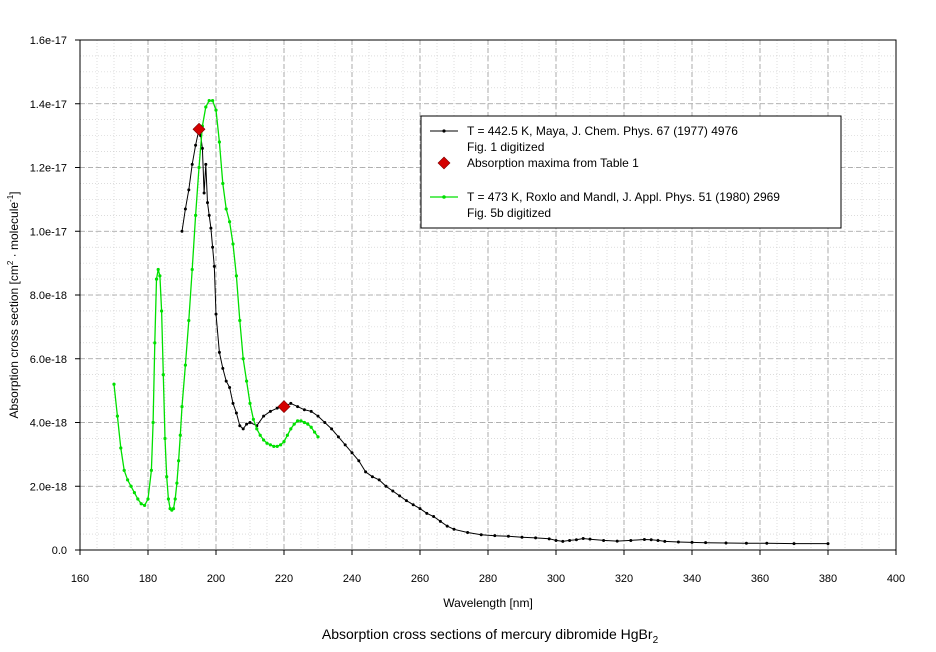  Describe the element at coordinates (10, 262) in the screenshot. I see `y-axis-label-sup1: 2` at that location.